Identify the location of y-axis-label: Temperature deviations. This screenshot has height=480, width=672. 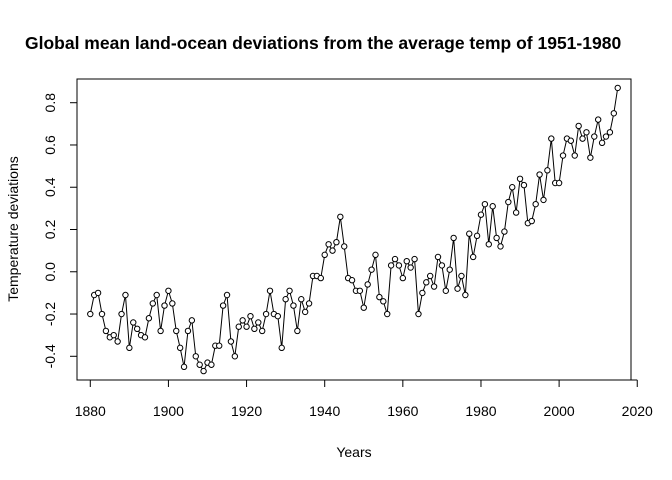
(13, 229).